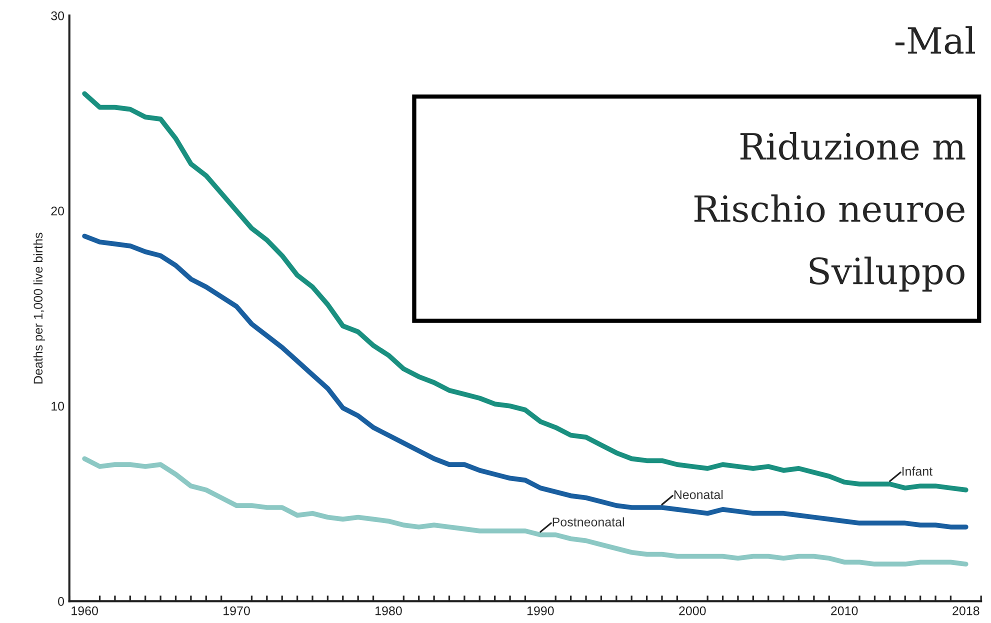  Describe the element at coordinates (389, 611) in the screenshot. I see `x-tick-label: 1980` at that location.